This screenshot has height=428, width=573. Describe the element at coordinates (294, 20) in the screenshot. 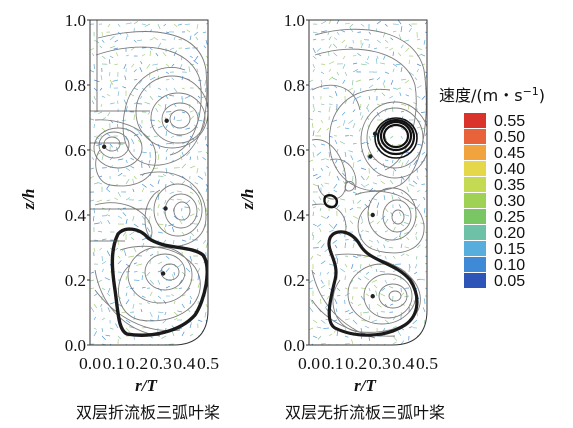

I see `y-tick-label: 1.0` at that location.